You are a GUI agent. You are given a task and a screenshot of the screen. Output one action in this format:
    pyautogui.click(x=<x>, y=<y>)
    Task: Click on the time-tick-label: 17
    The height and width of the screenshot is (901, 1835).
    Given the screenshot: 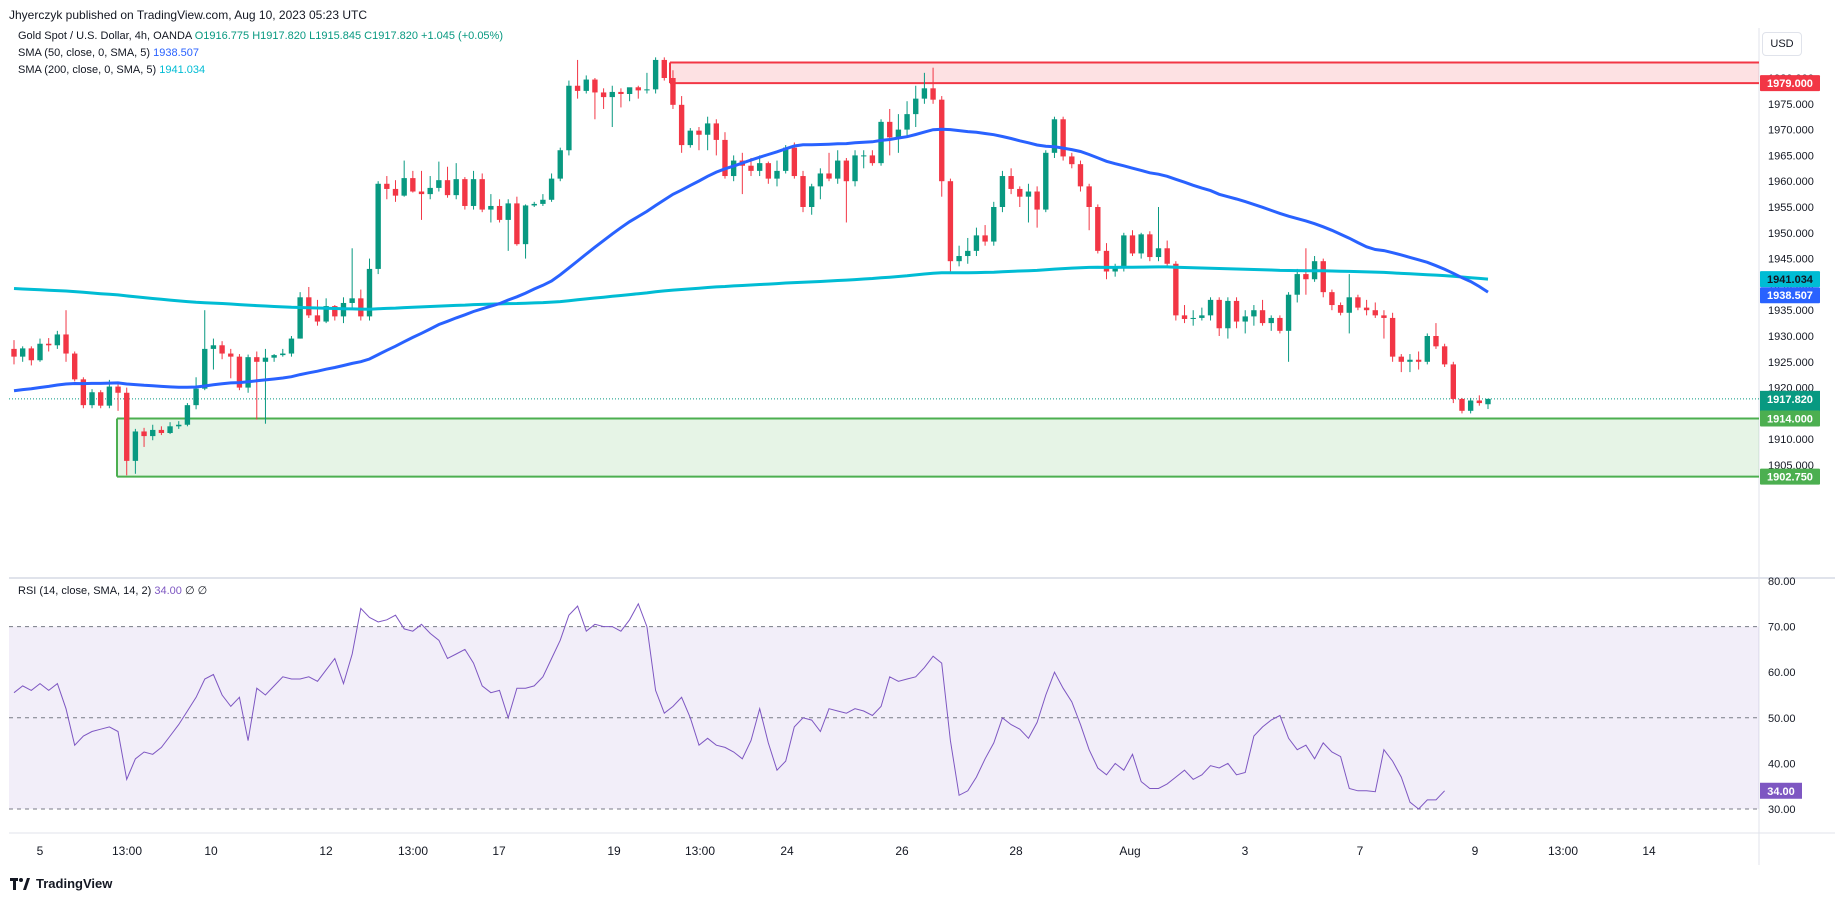 What is the action you would take?
    pyautogui.click(x=499, y=851)
    